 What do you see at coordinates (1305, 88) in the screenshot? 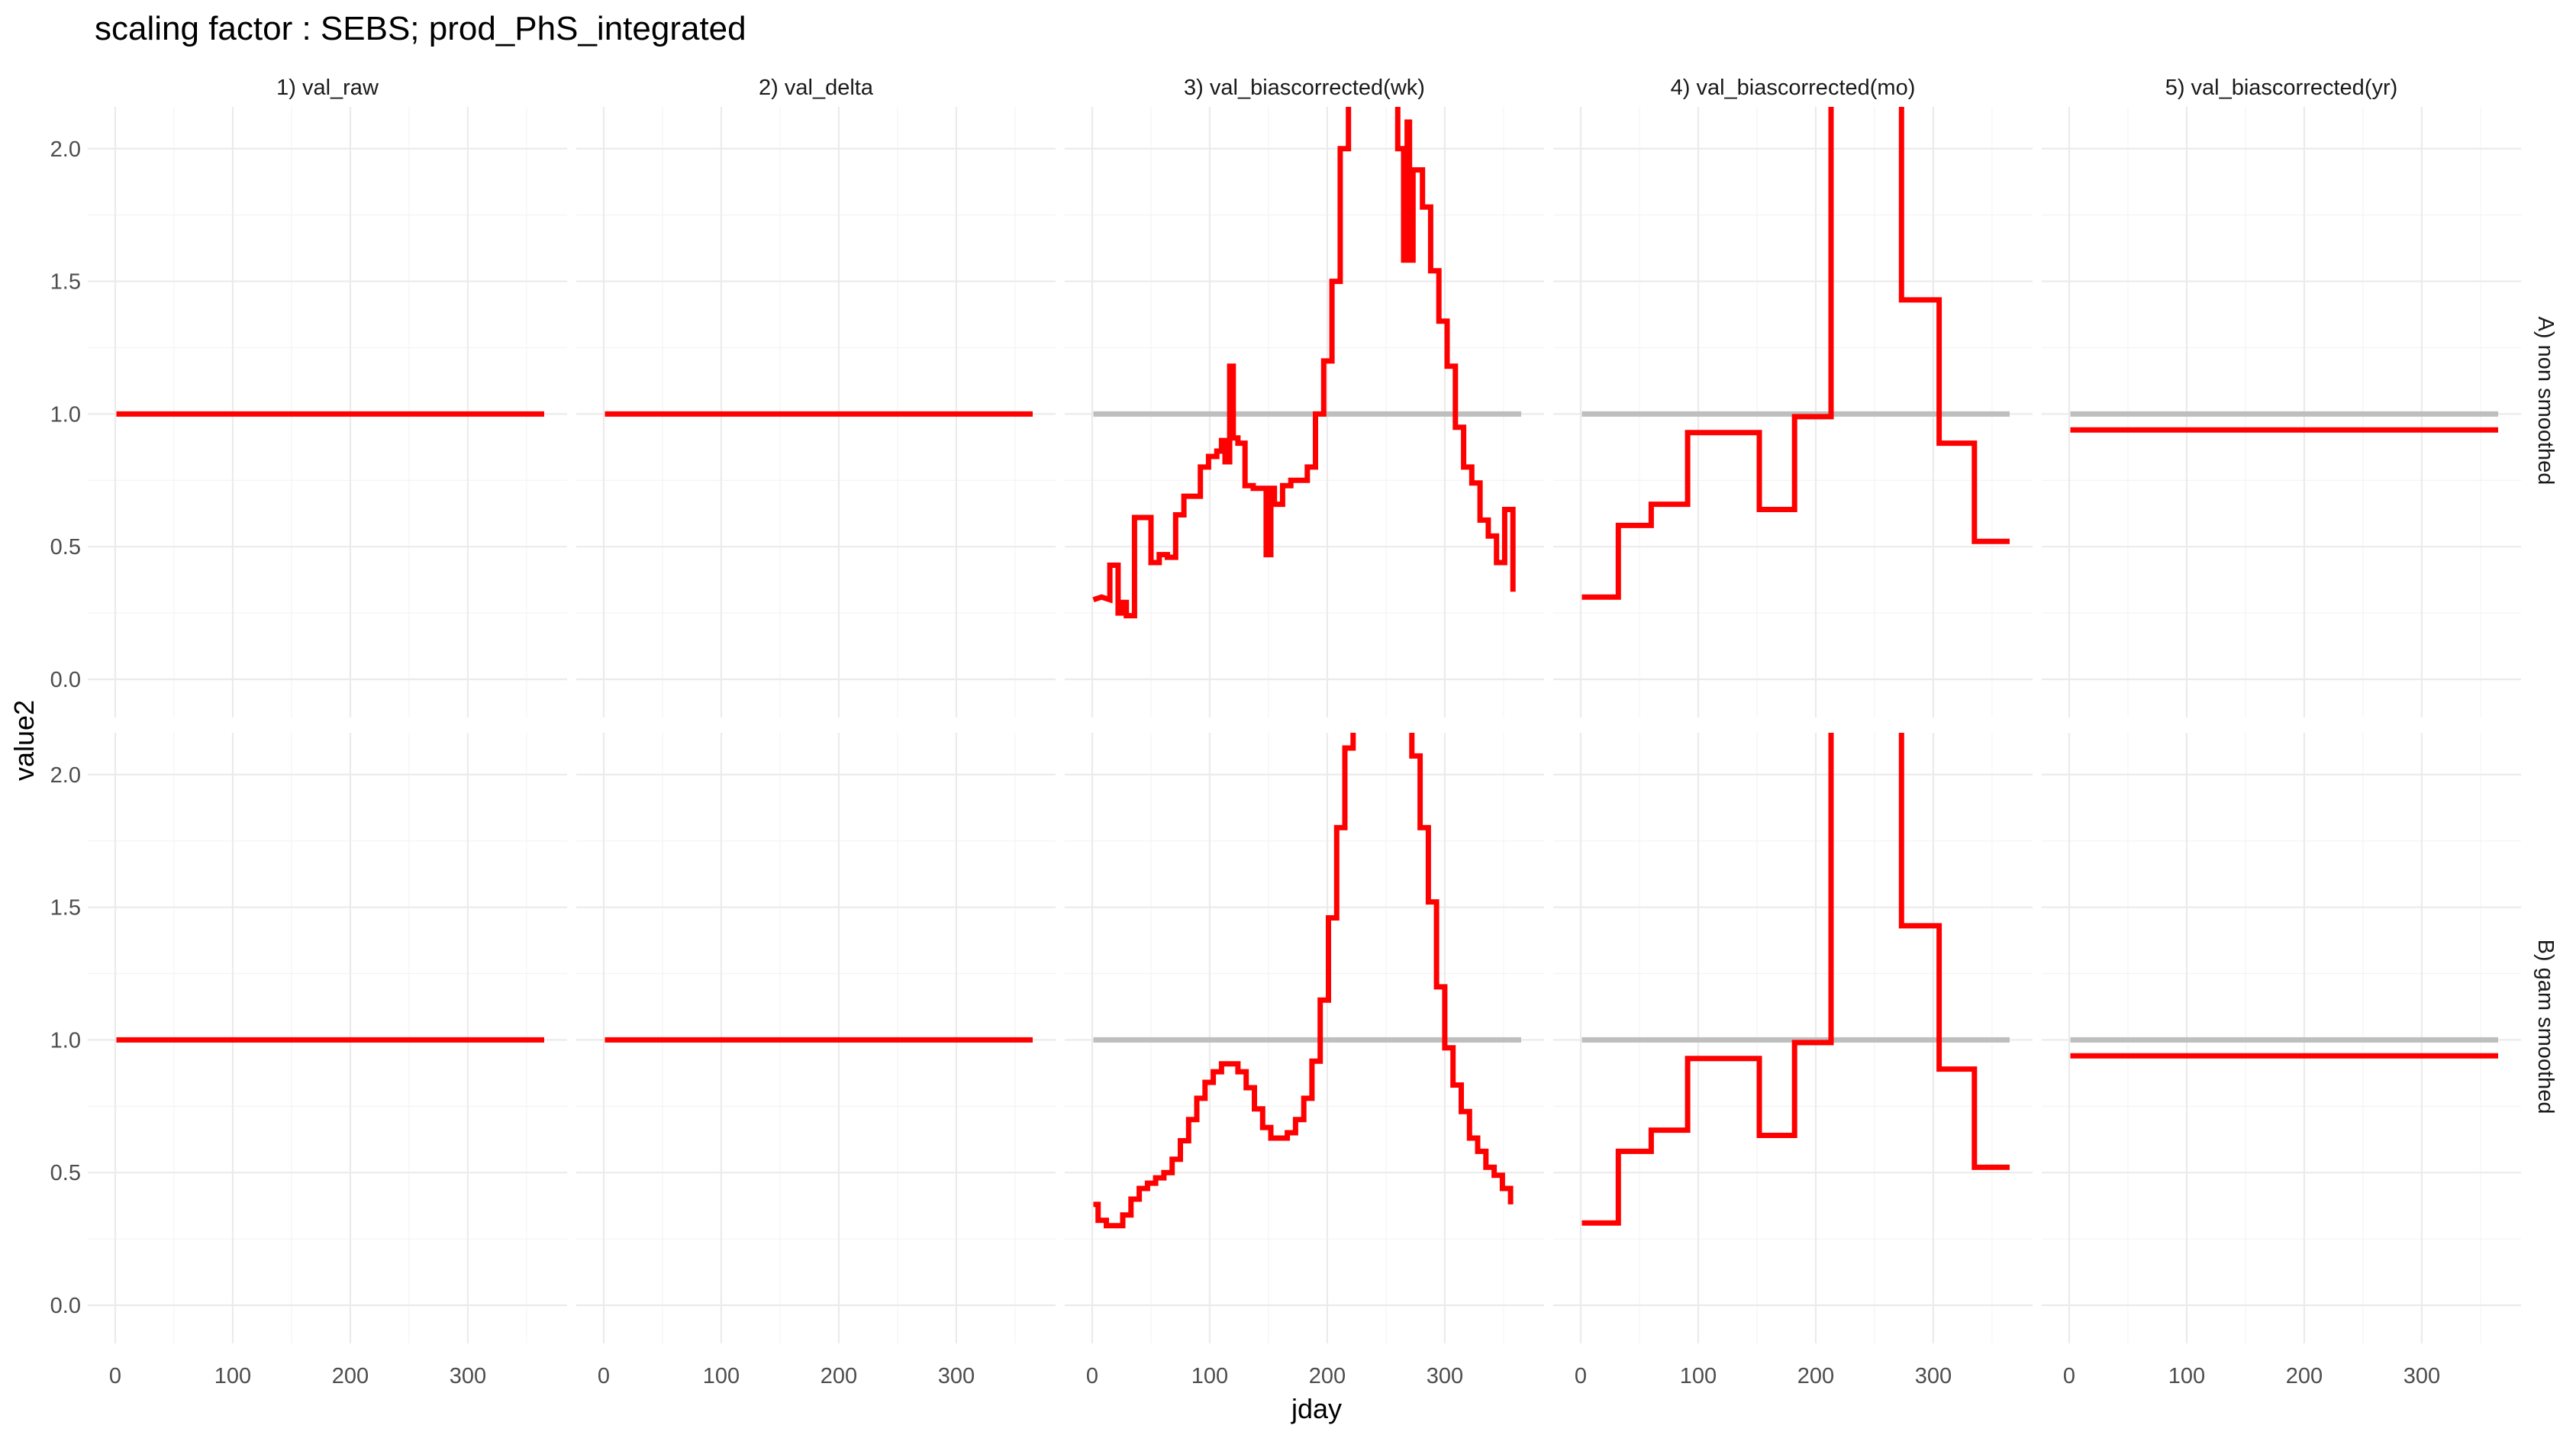
I see `column-strip-label: 3) val_biascorrected(wk)` at bounding box center [1305, 88].